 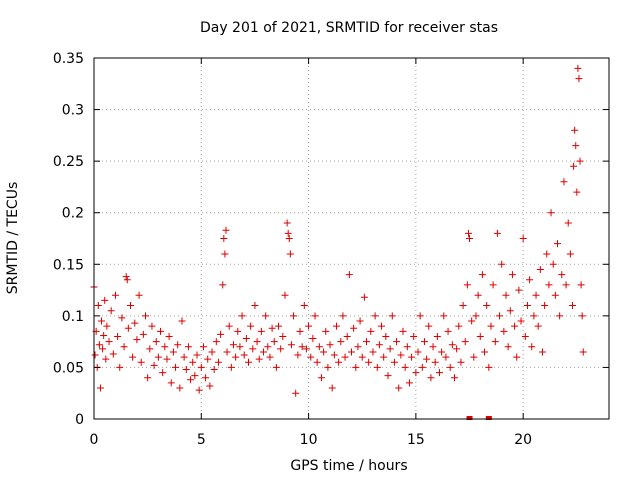 I want to click on y-tick-label: 0.05, so click(x=68, y=368).